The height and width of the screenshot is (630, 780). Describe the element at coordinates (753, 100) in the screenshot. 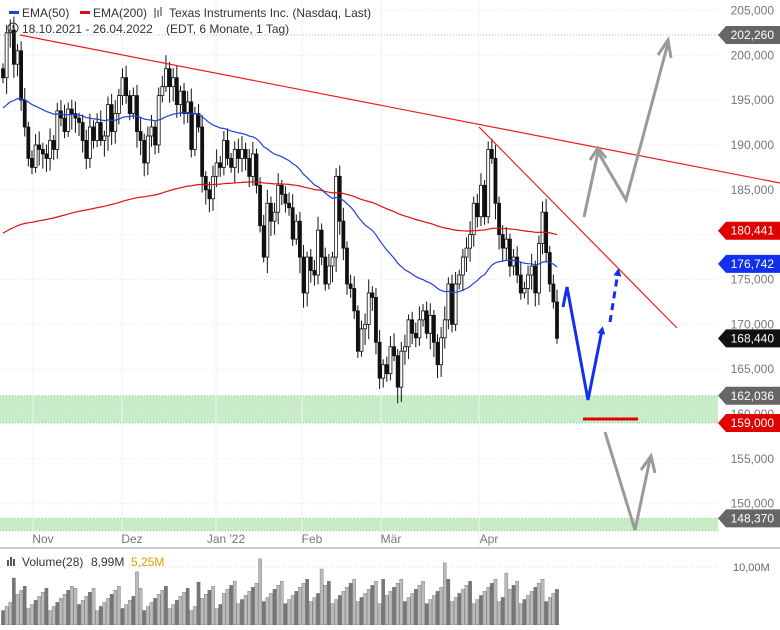

I see `y-tick-label: 195,000` at that location.